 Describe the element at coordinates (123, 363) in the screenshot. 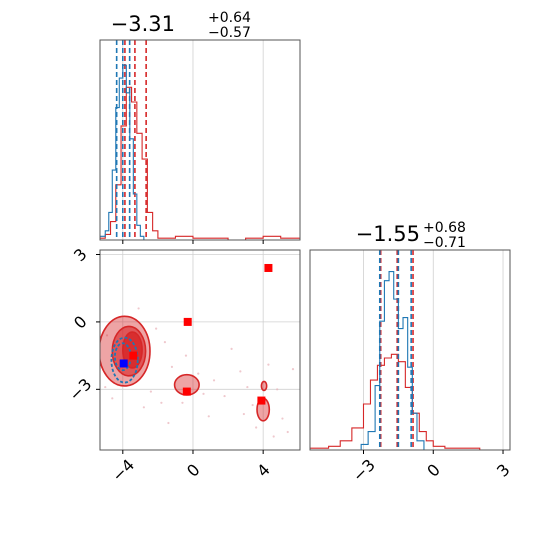

I see `blue-square-marker` at that location.